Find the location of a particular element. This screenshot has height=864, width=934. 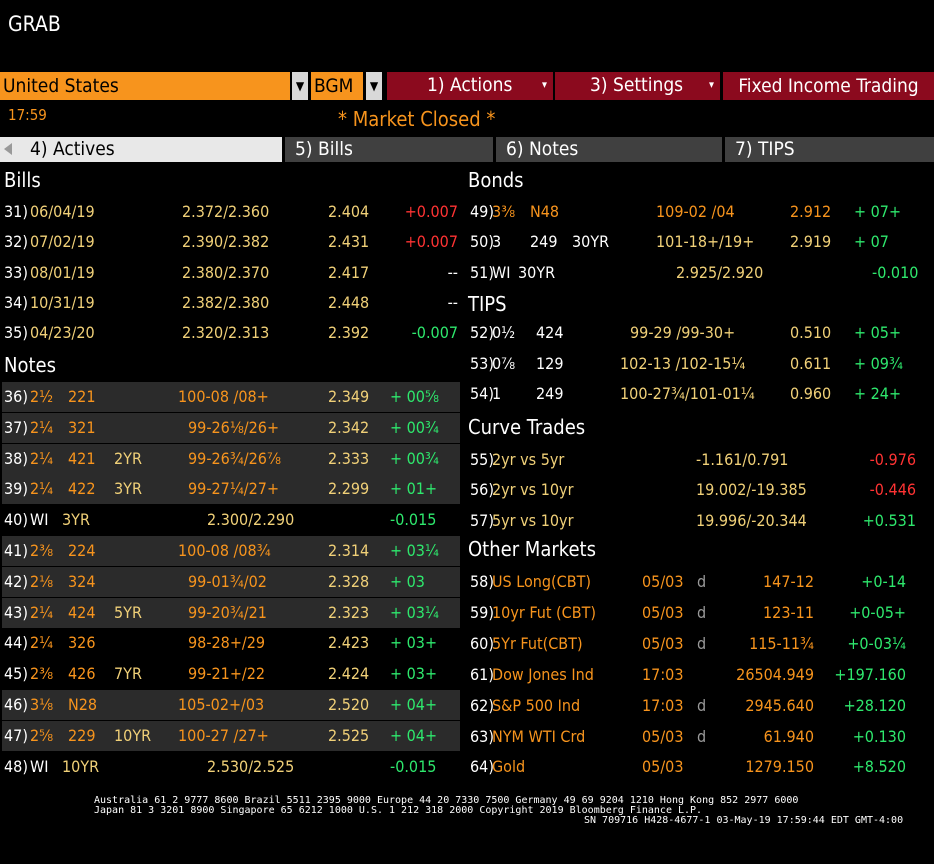

tenor: 10YR is located at coordinates (133, 735).